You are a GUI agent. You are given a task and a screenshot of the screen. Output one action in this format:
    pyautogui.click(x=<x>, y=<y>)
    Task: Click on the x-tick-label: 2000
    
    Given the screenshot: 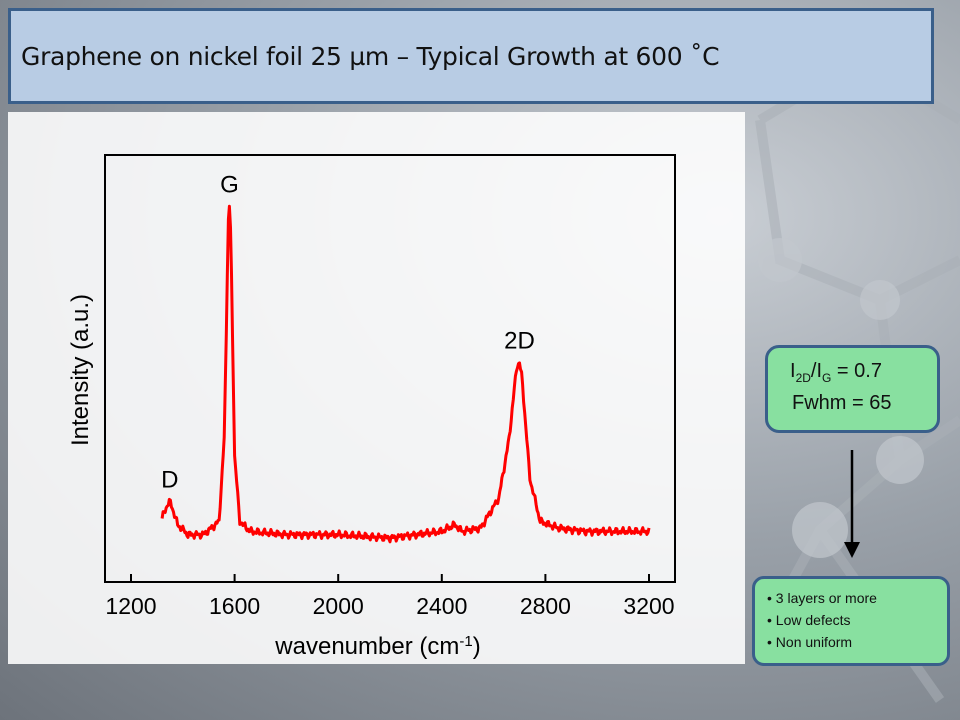 What is the action you would take?
    pyautogui.click(x=338, y=606)
    